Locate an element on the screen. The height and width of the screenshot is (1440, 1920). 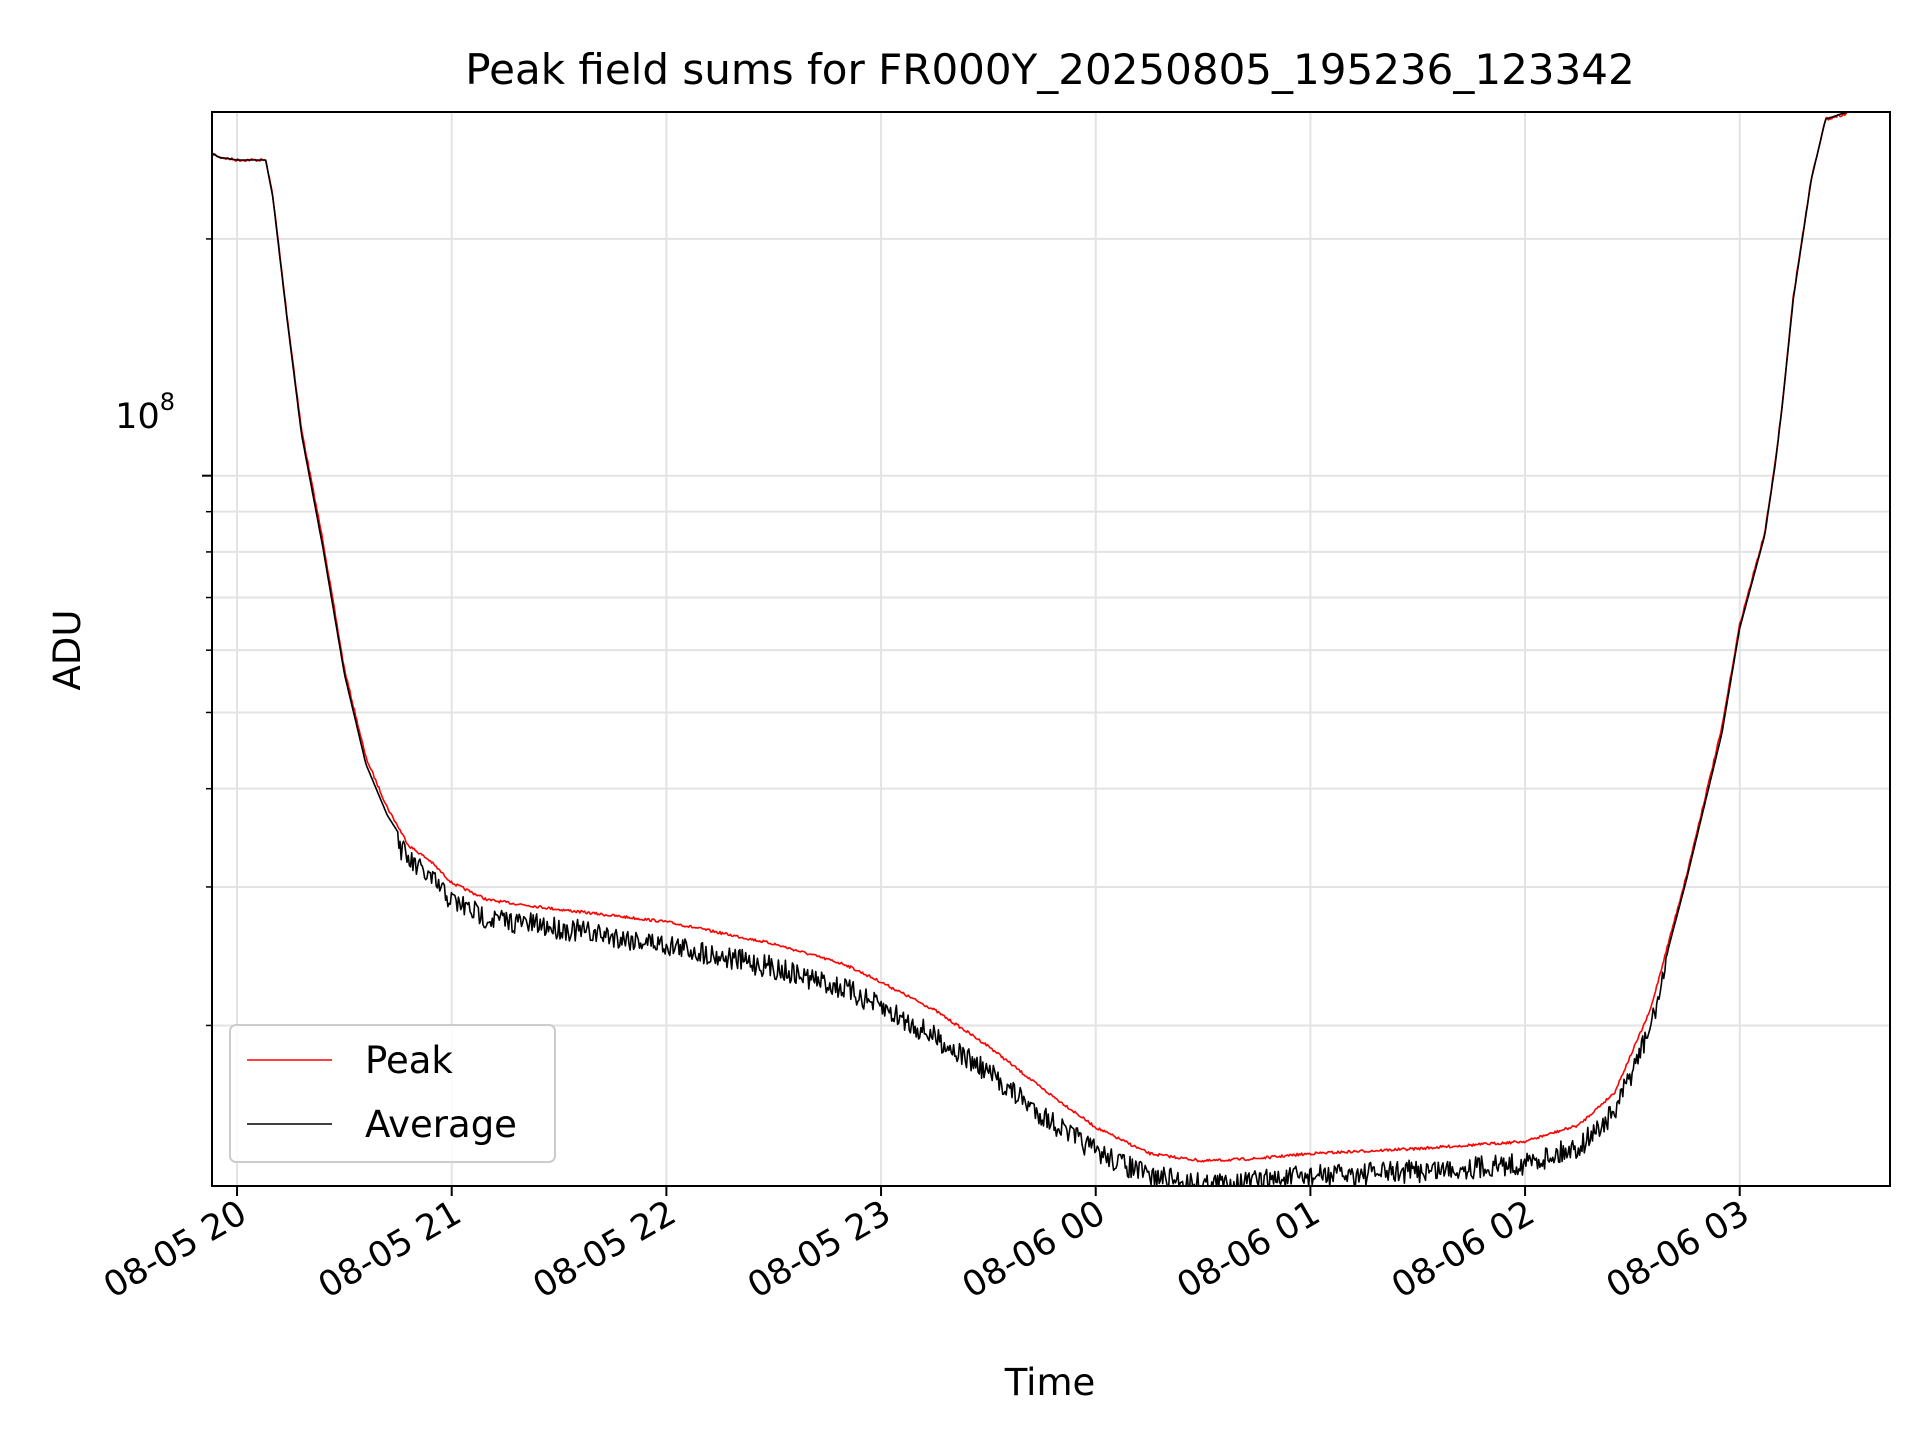
y-tick-exponent: 8 is located at coordinates (167, 402).